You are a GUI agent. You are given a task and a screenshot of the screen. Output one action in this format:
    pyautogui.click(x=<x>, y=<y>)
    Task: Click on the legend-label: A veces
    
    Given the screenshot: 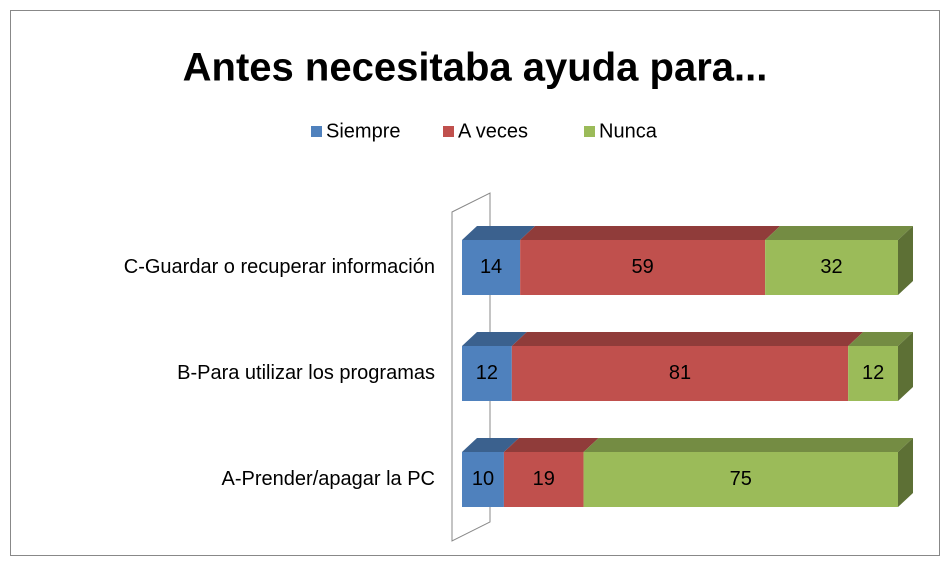 What is the action you would take?
    pyautogui.click(x=493, y=131)
    